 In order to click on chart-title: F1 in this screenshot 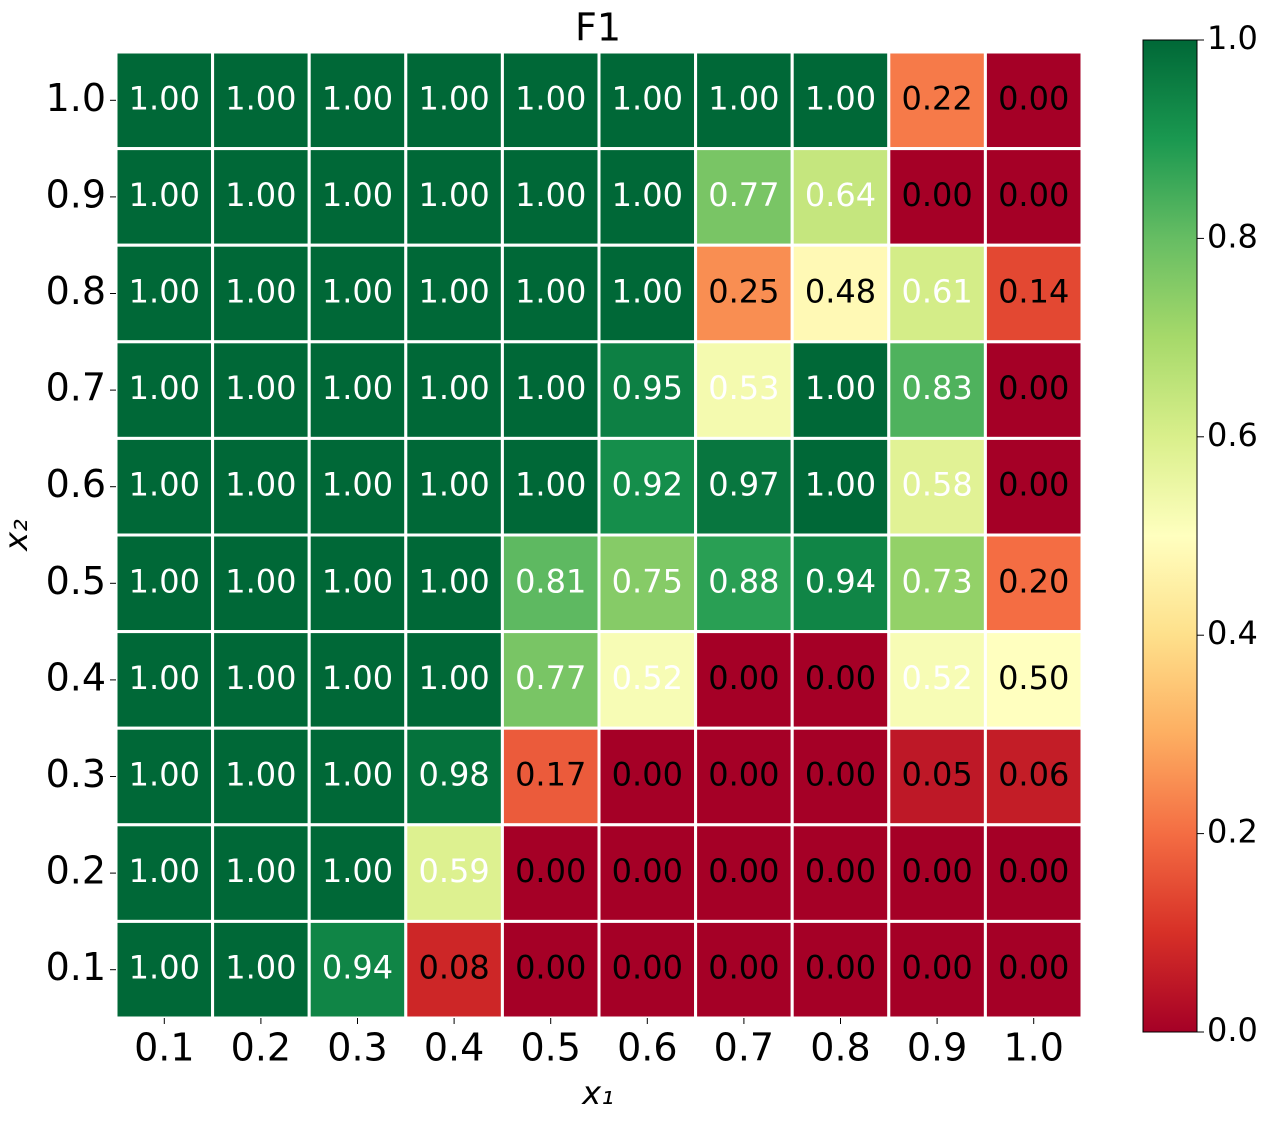, I will do `click(598, 28)`.